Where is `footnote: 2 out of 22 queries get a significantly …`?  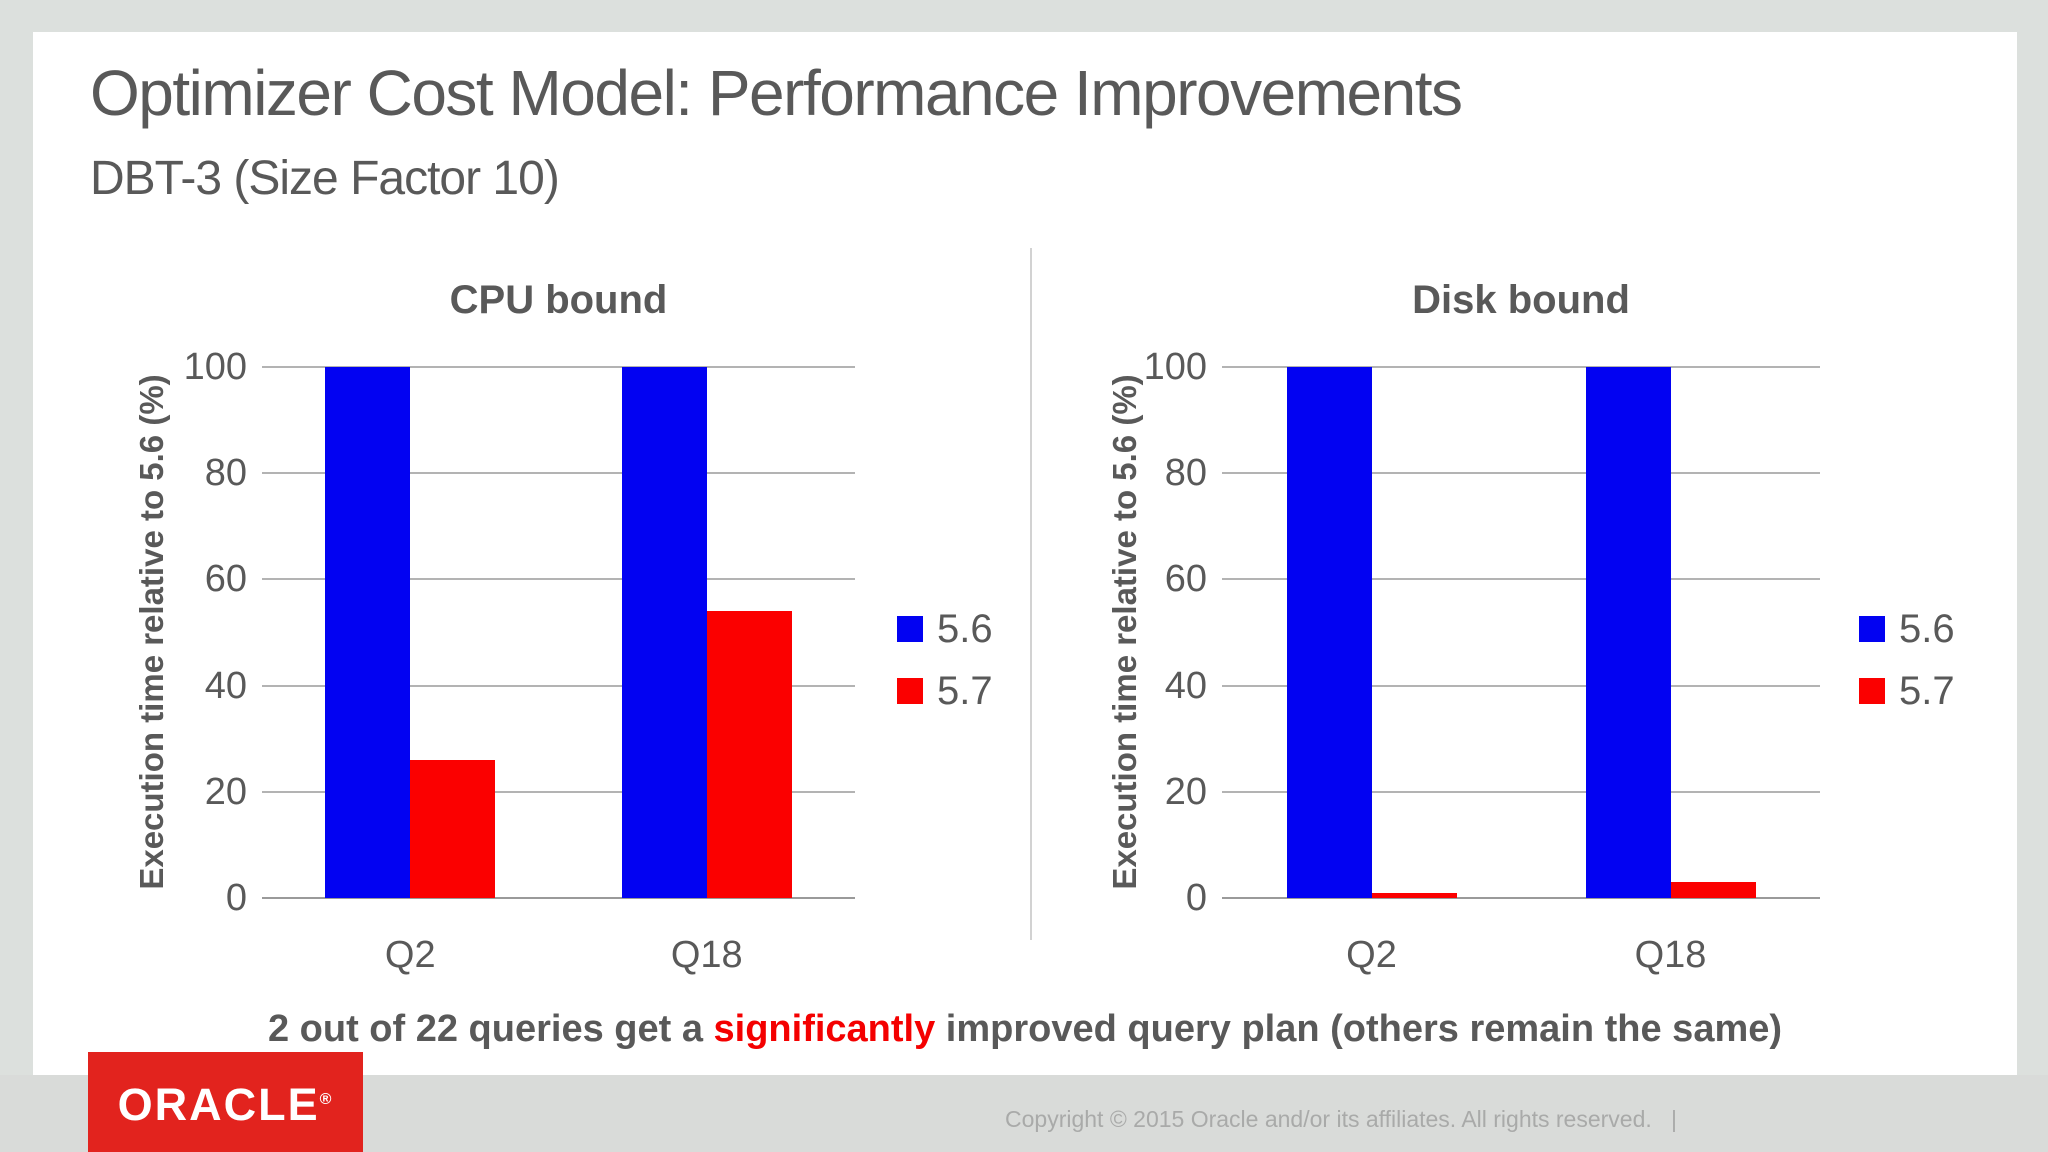 footnote: 2 out of 22 queries get a significantly … is located at coordinates (1025, 1029).